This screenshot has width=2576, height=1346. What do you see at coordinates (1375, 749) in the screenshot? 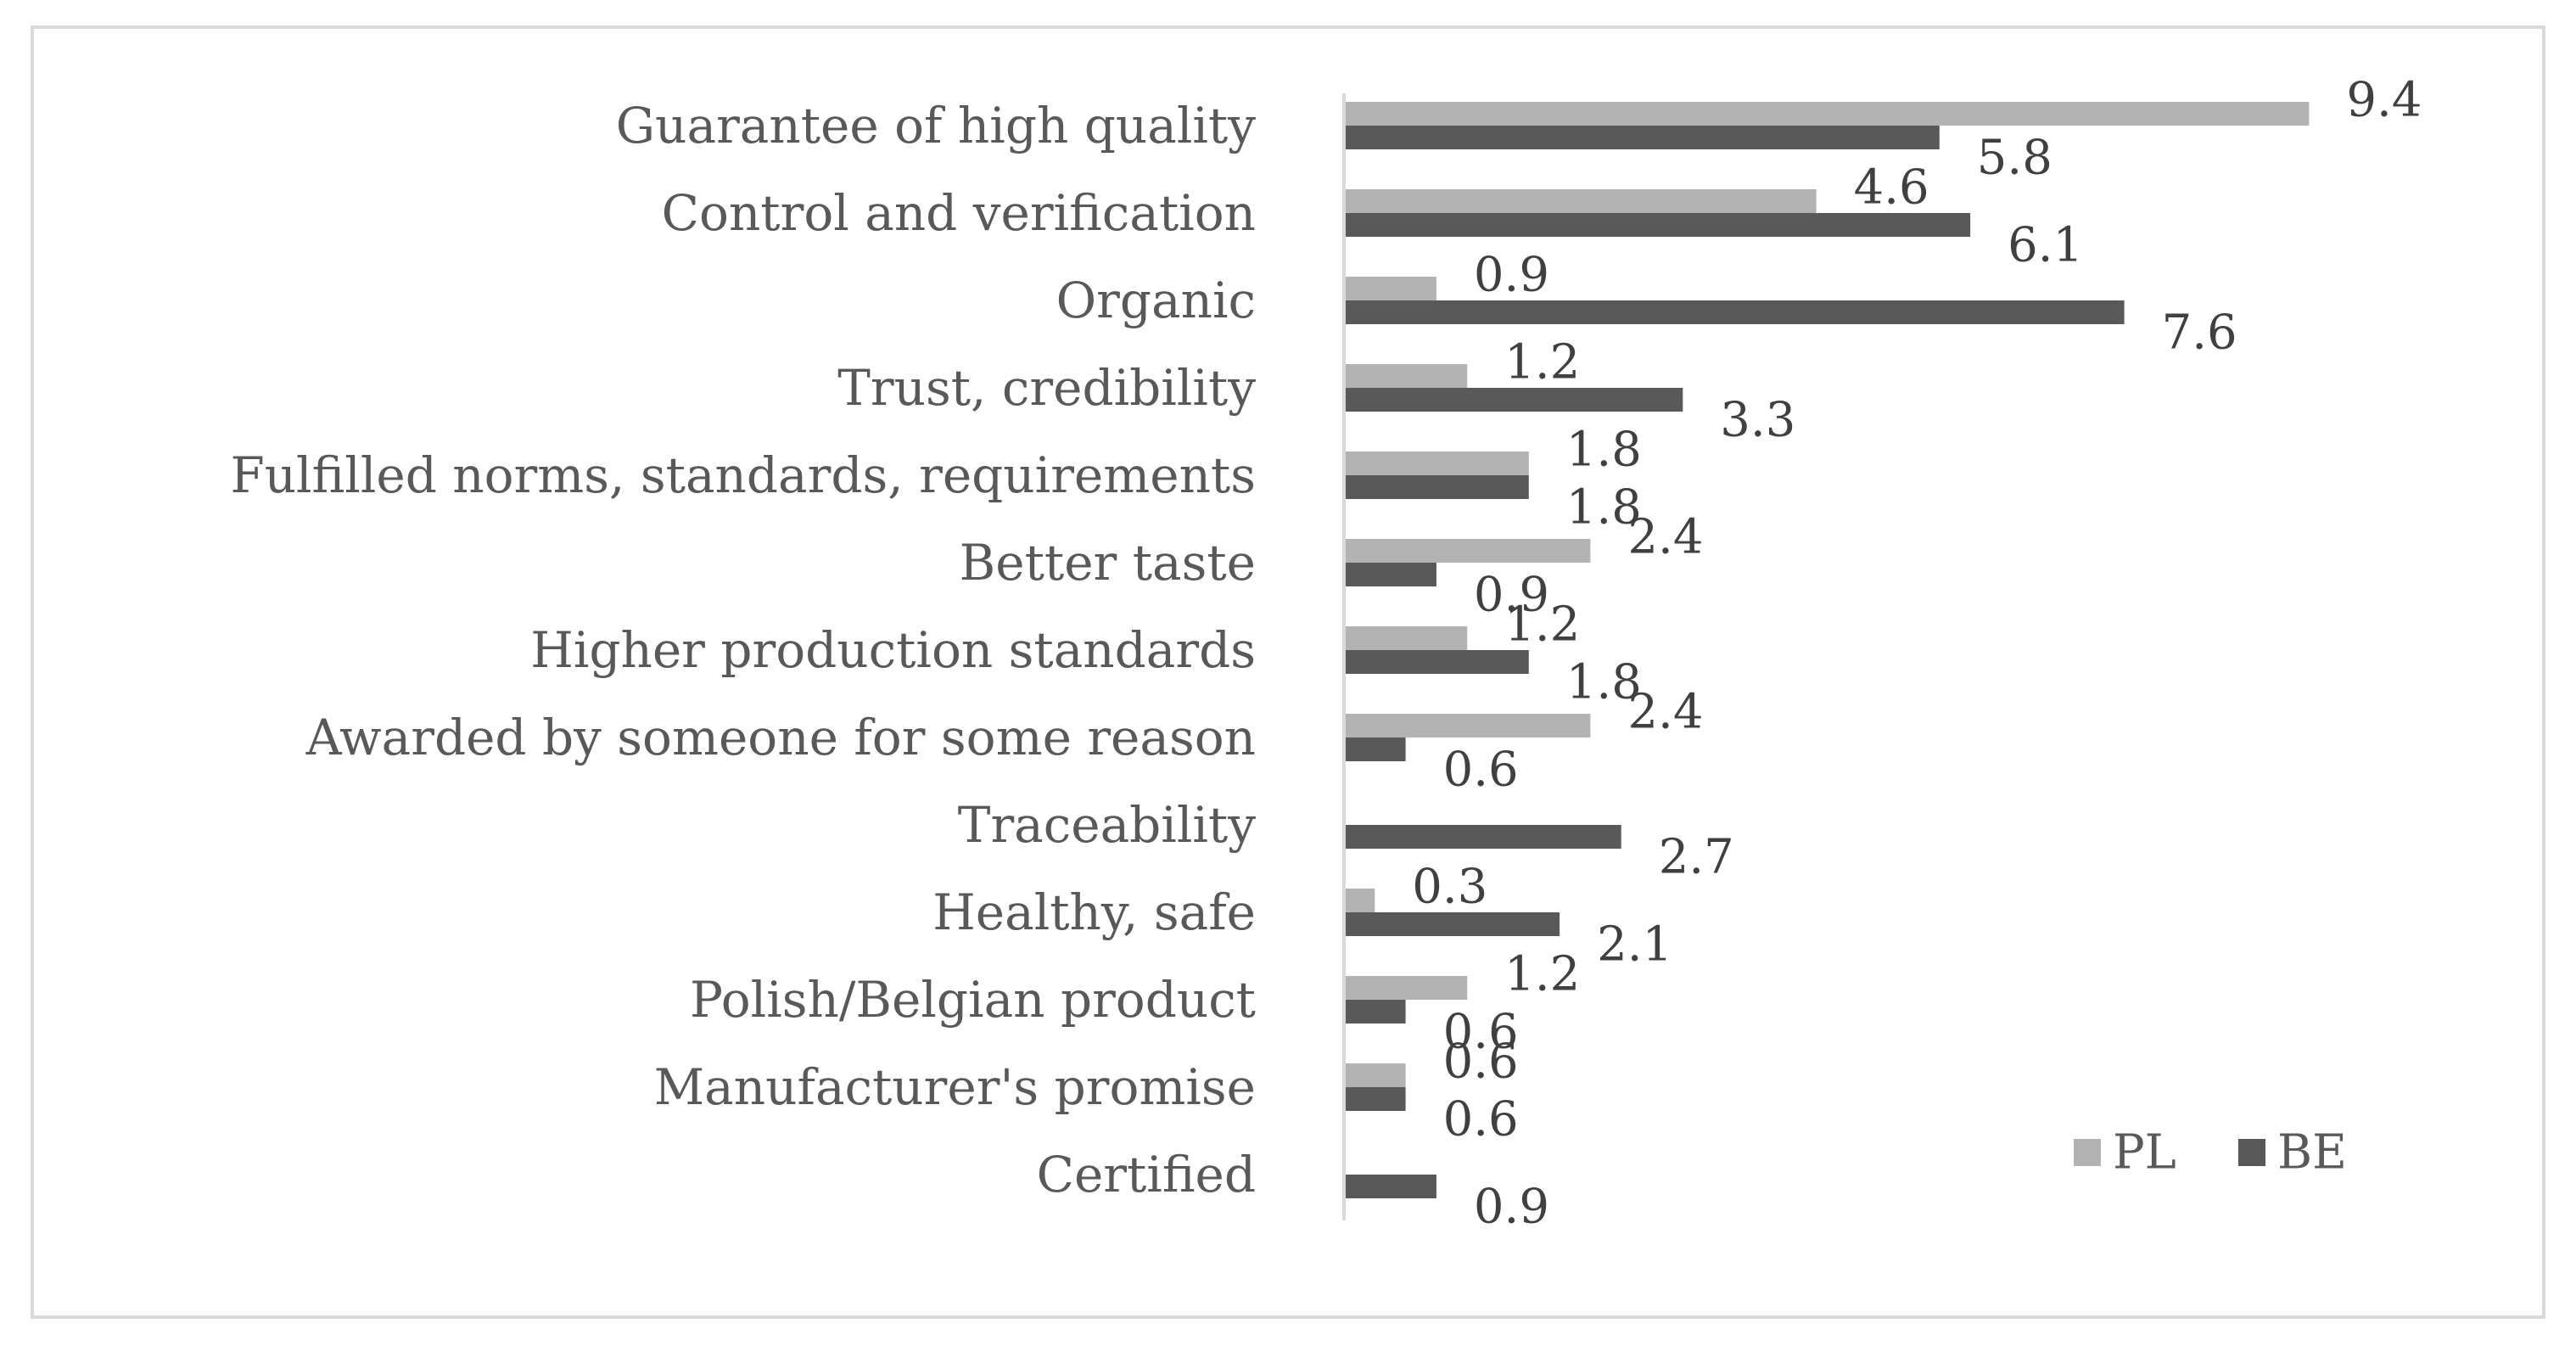
I see `bar-be-awarded-by-someone-for-some-reason` at bounding box center [1375, 749].